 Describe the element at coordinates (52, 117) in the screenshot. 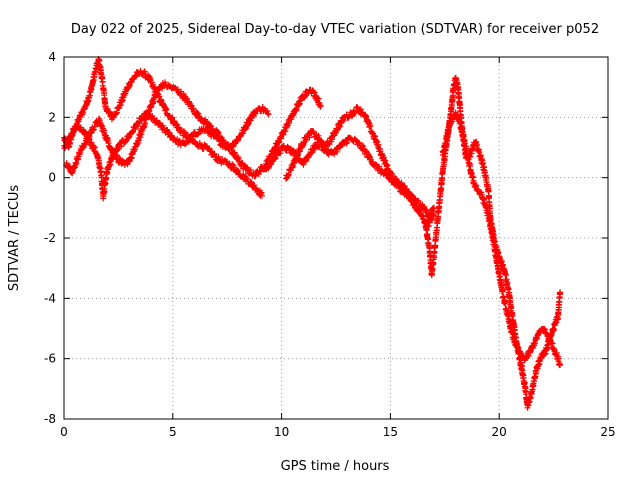

I see `y-tick-label: 2` at that location.